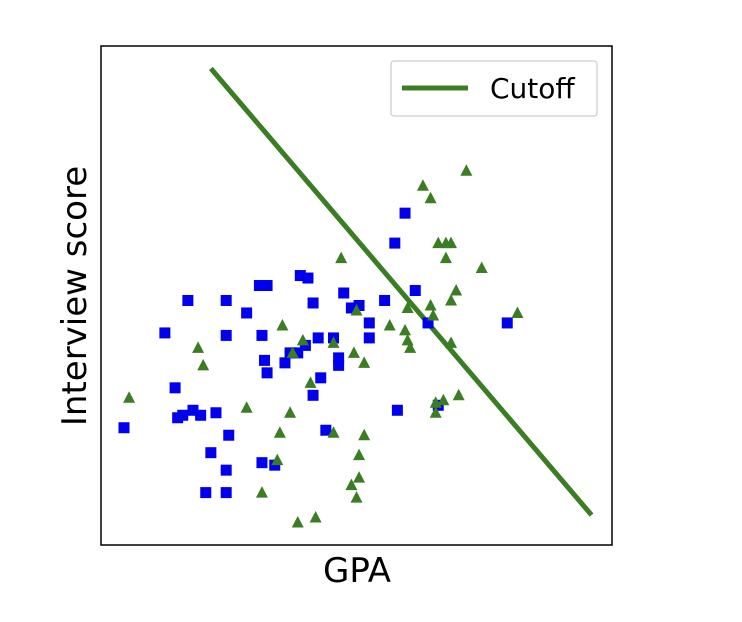  Describe the element at coordinates (532, 88) in the screenshot. I see `legend-label-cutoff: Cutoff` at that location.